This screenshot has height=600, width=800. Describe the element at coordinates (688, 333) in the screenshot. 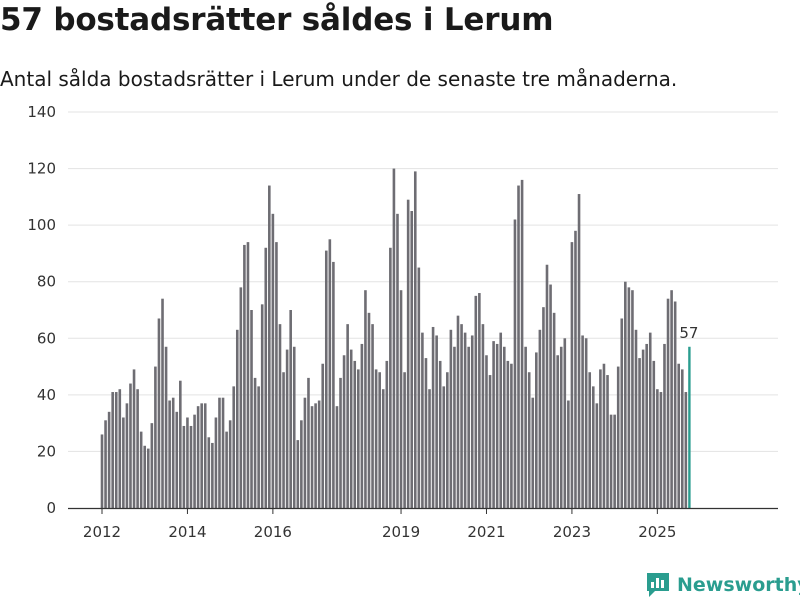

I see `latest-value-label: 57` at that location.